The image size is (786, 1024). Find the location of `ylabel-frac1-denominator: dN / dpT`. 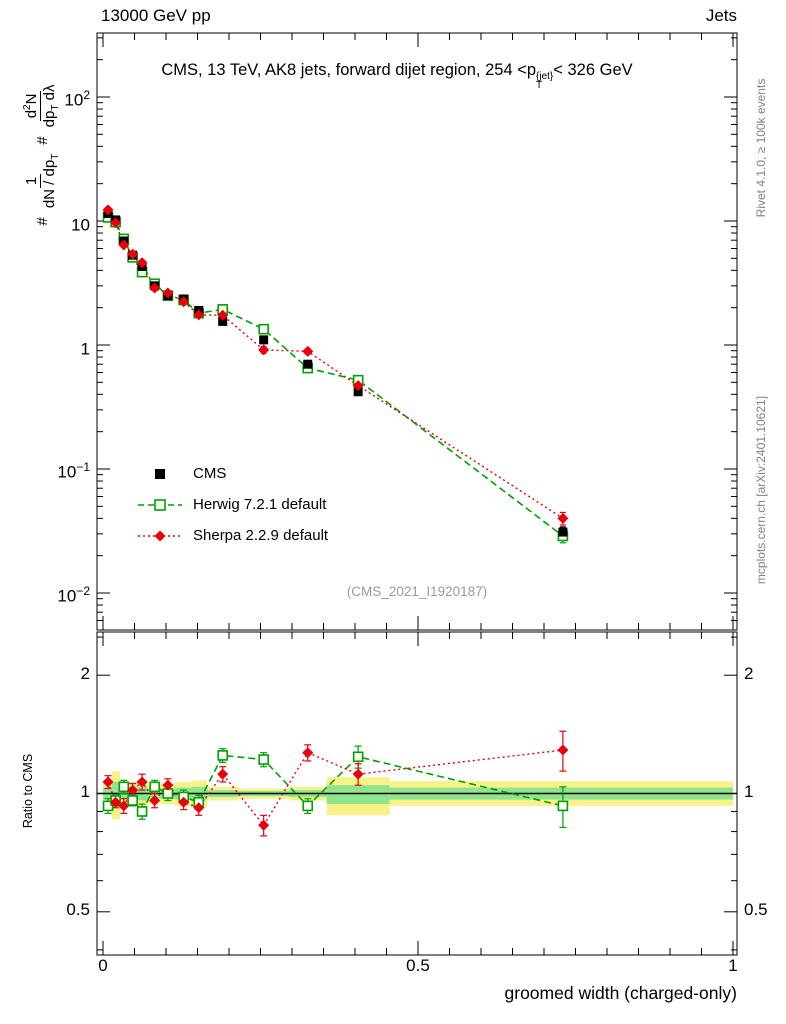

ylabel-frac1-denominator: dN / dpT is located at coordinates (51, 181).